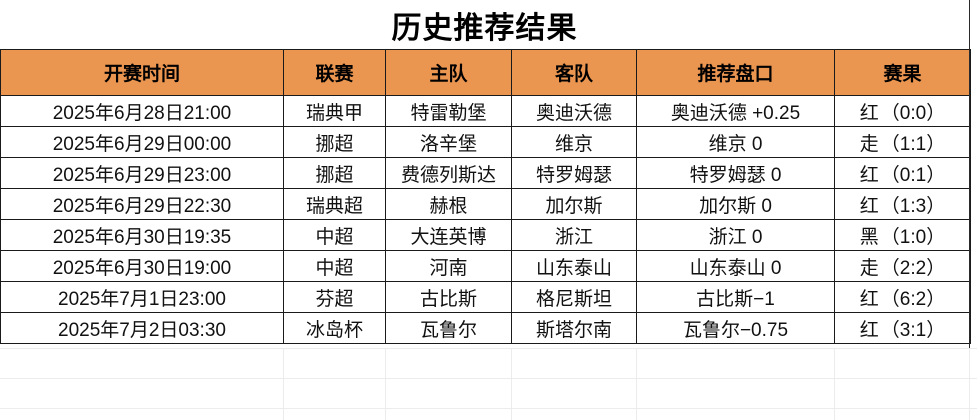 This screenshot has width=977, height=420. What do you see at coordinates (735, 204) in the screenshot?
I see `handicap-line-cell: 加尔斯 0` at bounding box center [735, 204].